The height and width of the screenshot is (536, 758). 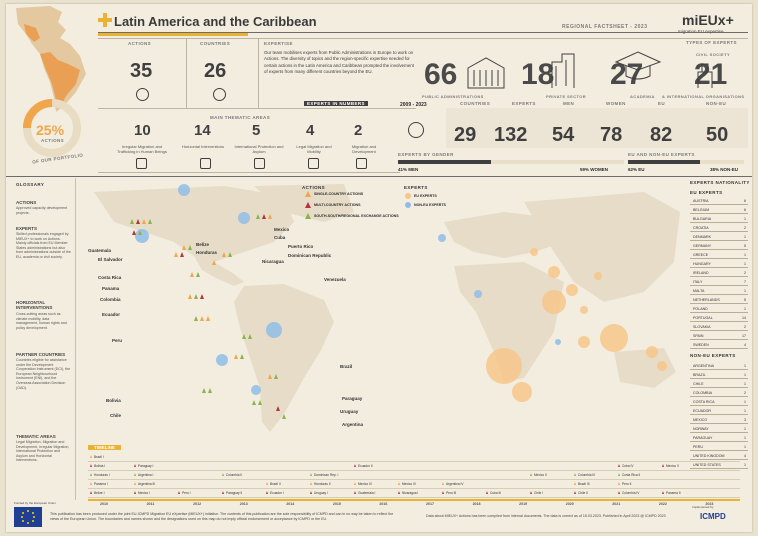 What do you see at coordinates (719, 411) in the screenshot?
I see `nationality-row: ECUADOR 1` at bounding box center [719, 411].